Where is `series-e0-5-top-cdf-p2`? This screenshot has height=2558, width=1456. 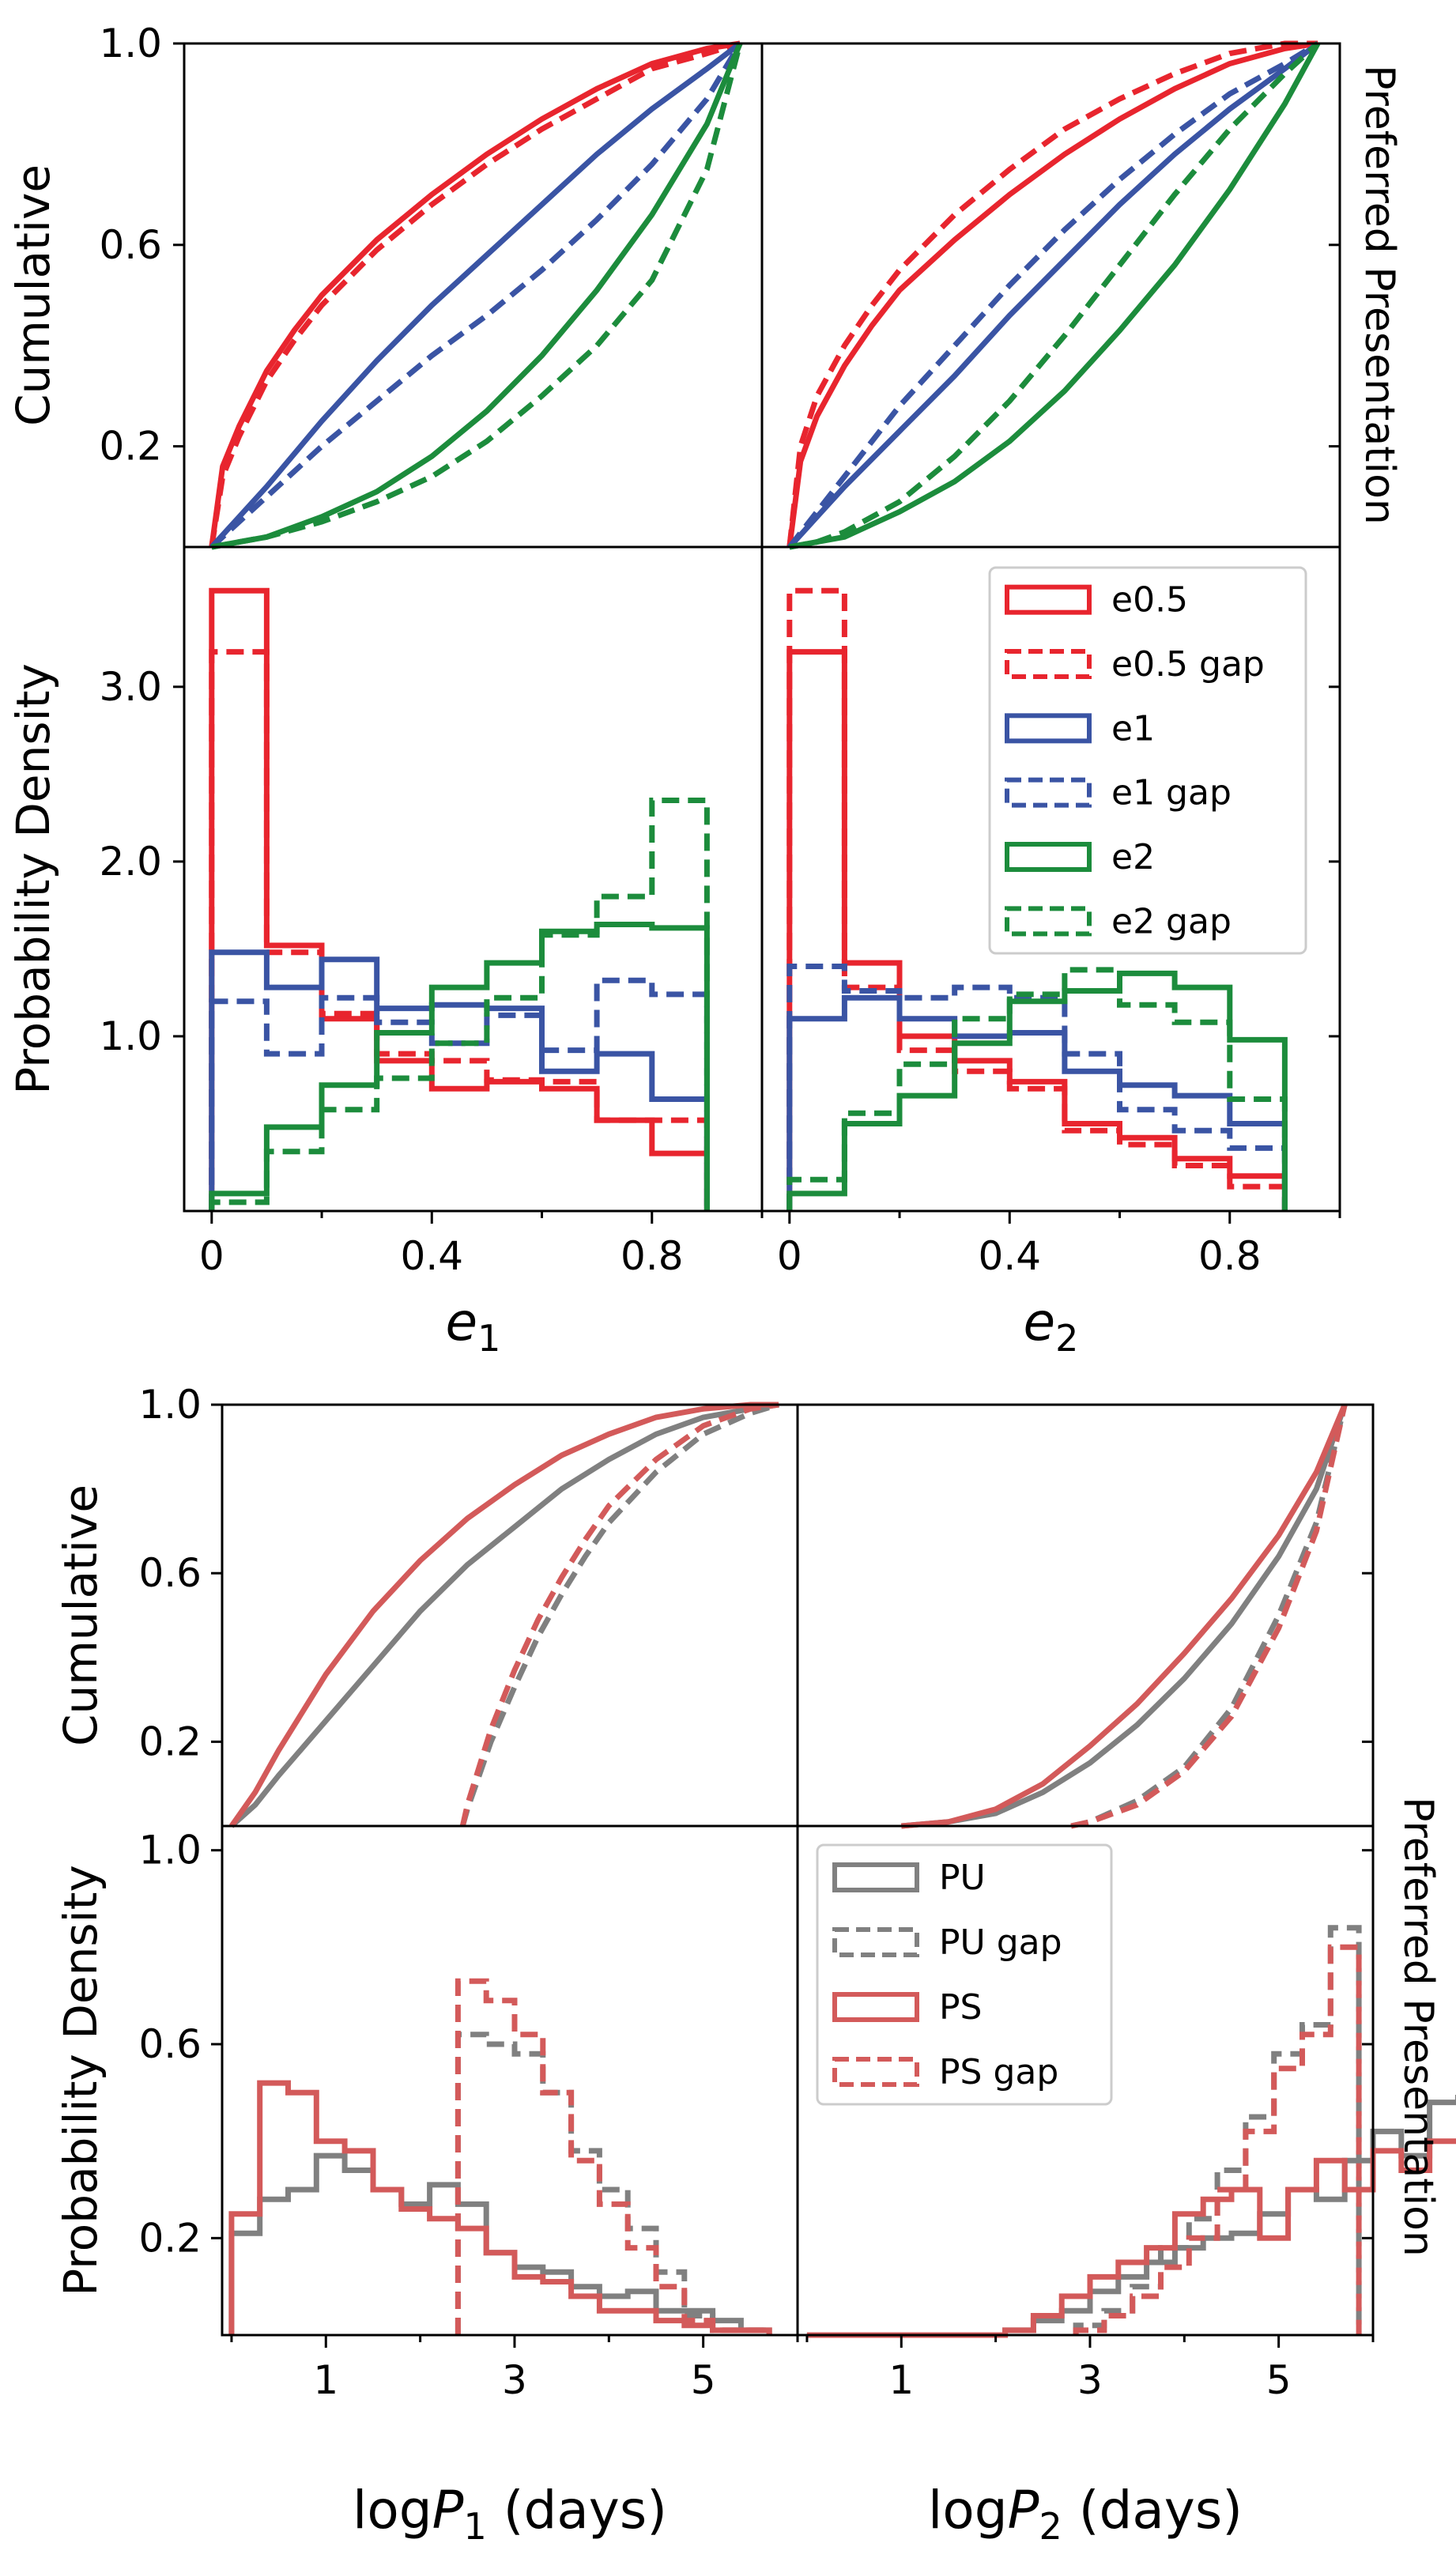
series-e0-5-top-cdf-p2 is located at coordinates (1052, 294).